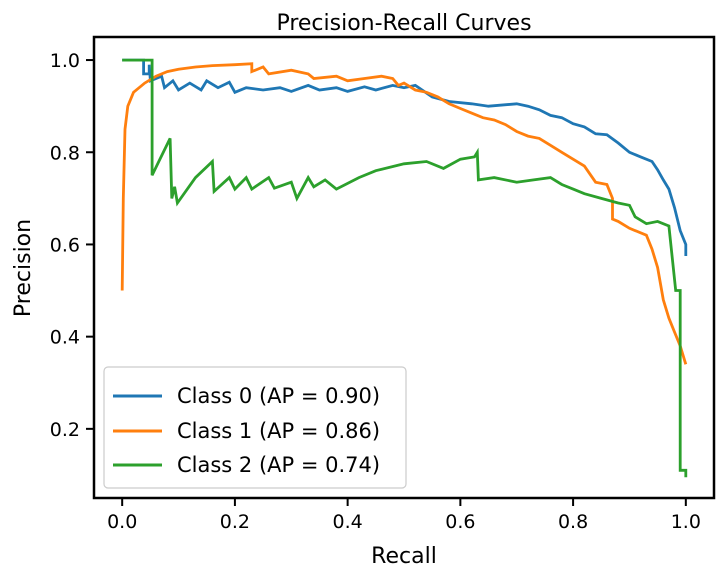  Describe the element at coordinates (278, 465) in the screenshot. I see `legend-label-class-2: Class 2 (AP = 0.74)` at that location.